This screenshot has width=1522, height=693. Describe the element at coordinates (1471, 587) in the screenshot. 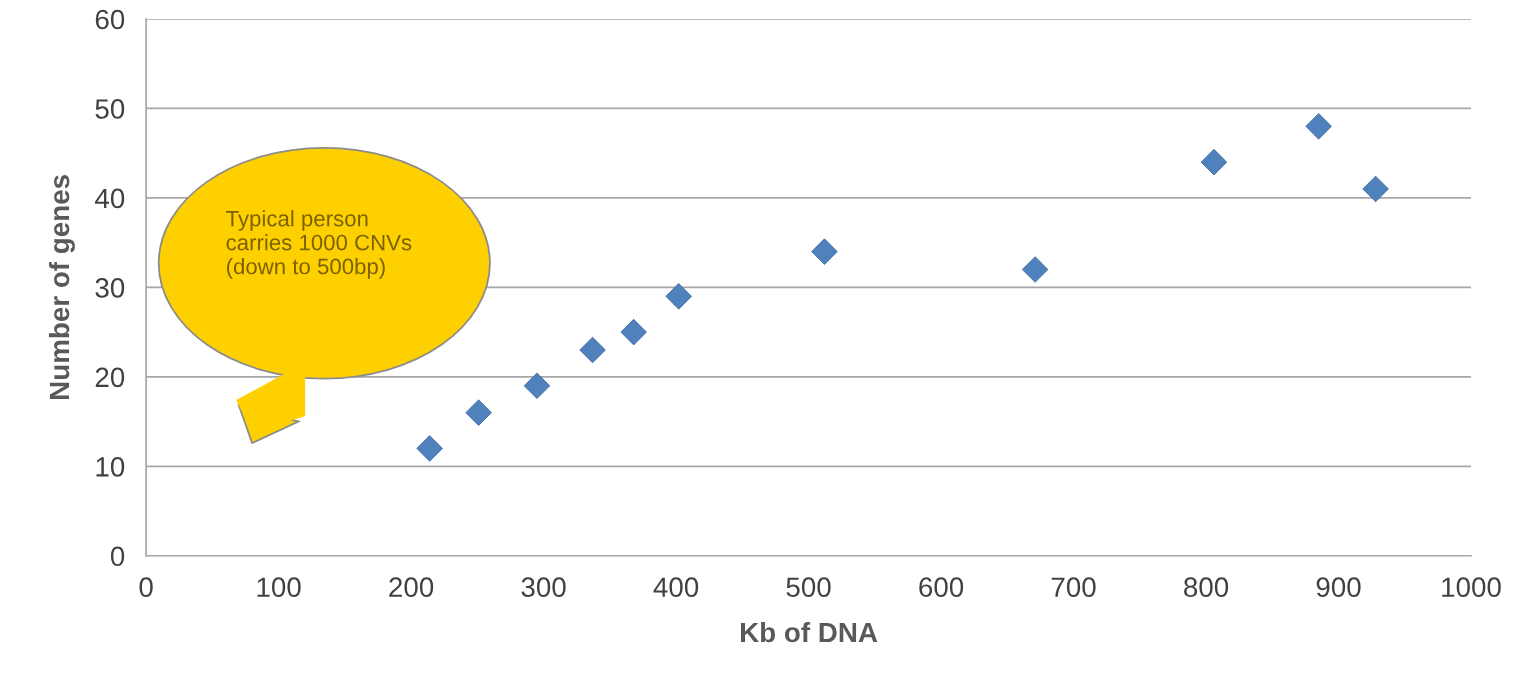

I see `x-tick-label: 1000` at that location.